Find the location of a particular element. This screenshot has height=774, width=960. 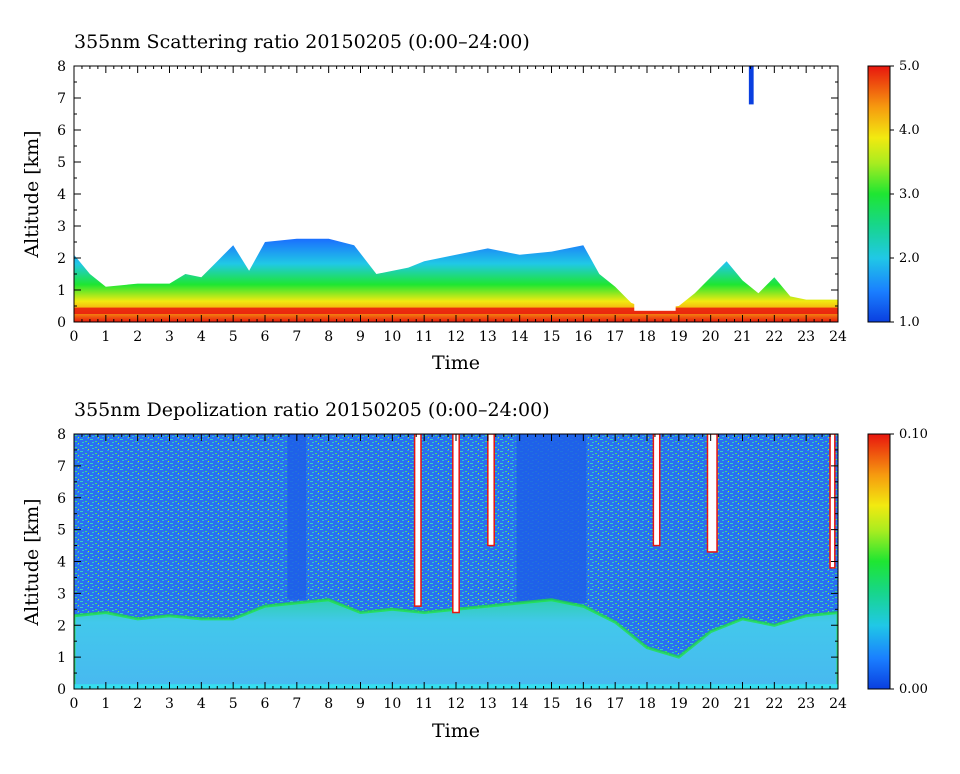

scattering-colorbar: 1.0 2.0 3.0 4.0 5.0 is located at coordinates (893, 194).